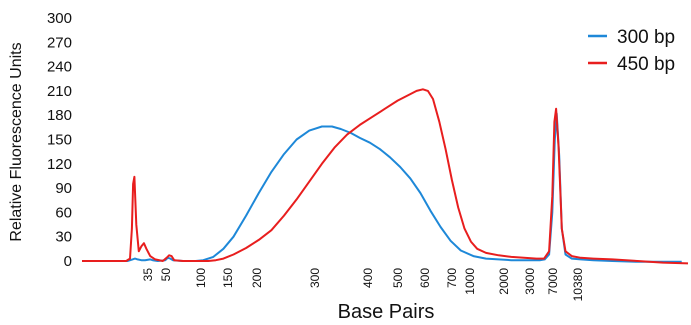 The width and height of the screenshot is (691, 325). What do you see at coordinates (315, 278) in the screenshot?
I see `x-tick-label: 300` at bounding box center [315, 278].